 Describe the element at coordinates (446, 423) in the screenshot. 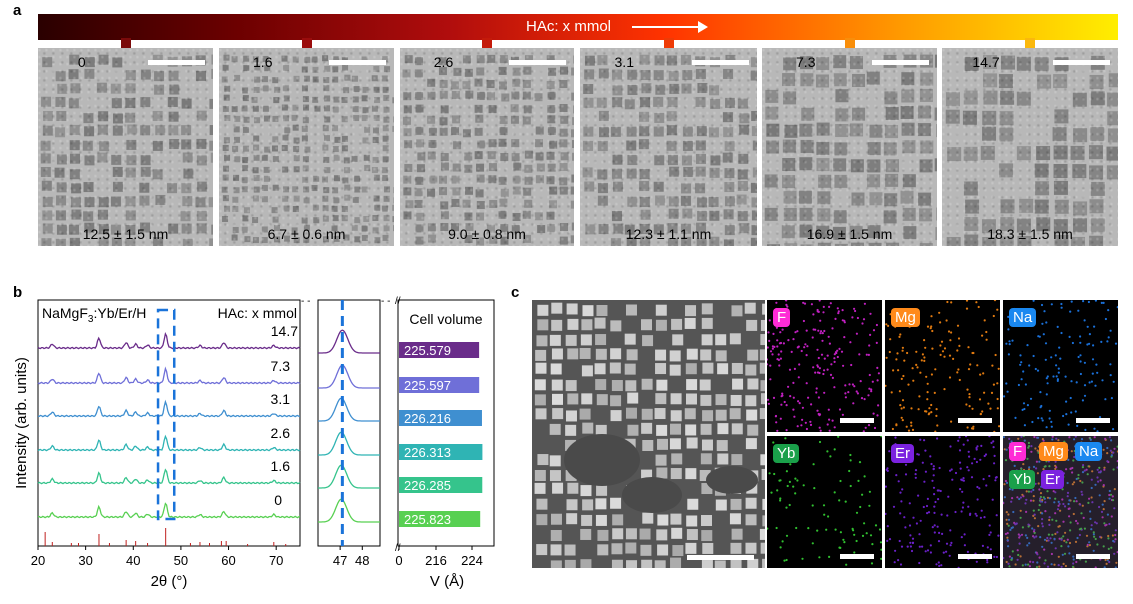

I see `volume-plot-frame` at that location.